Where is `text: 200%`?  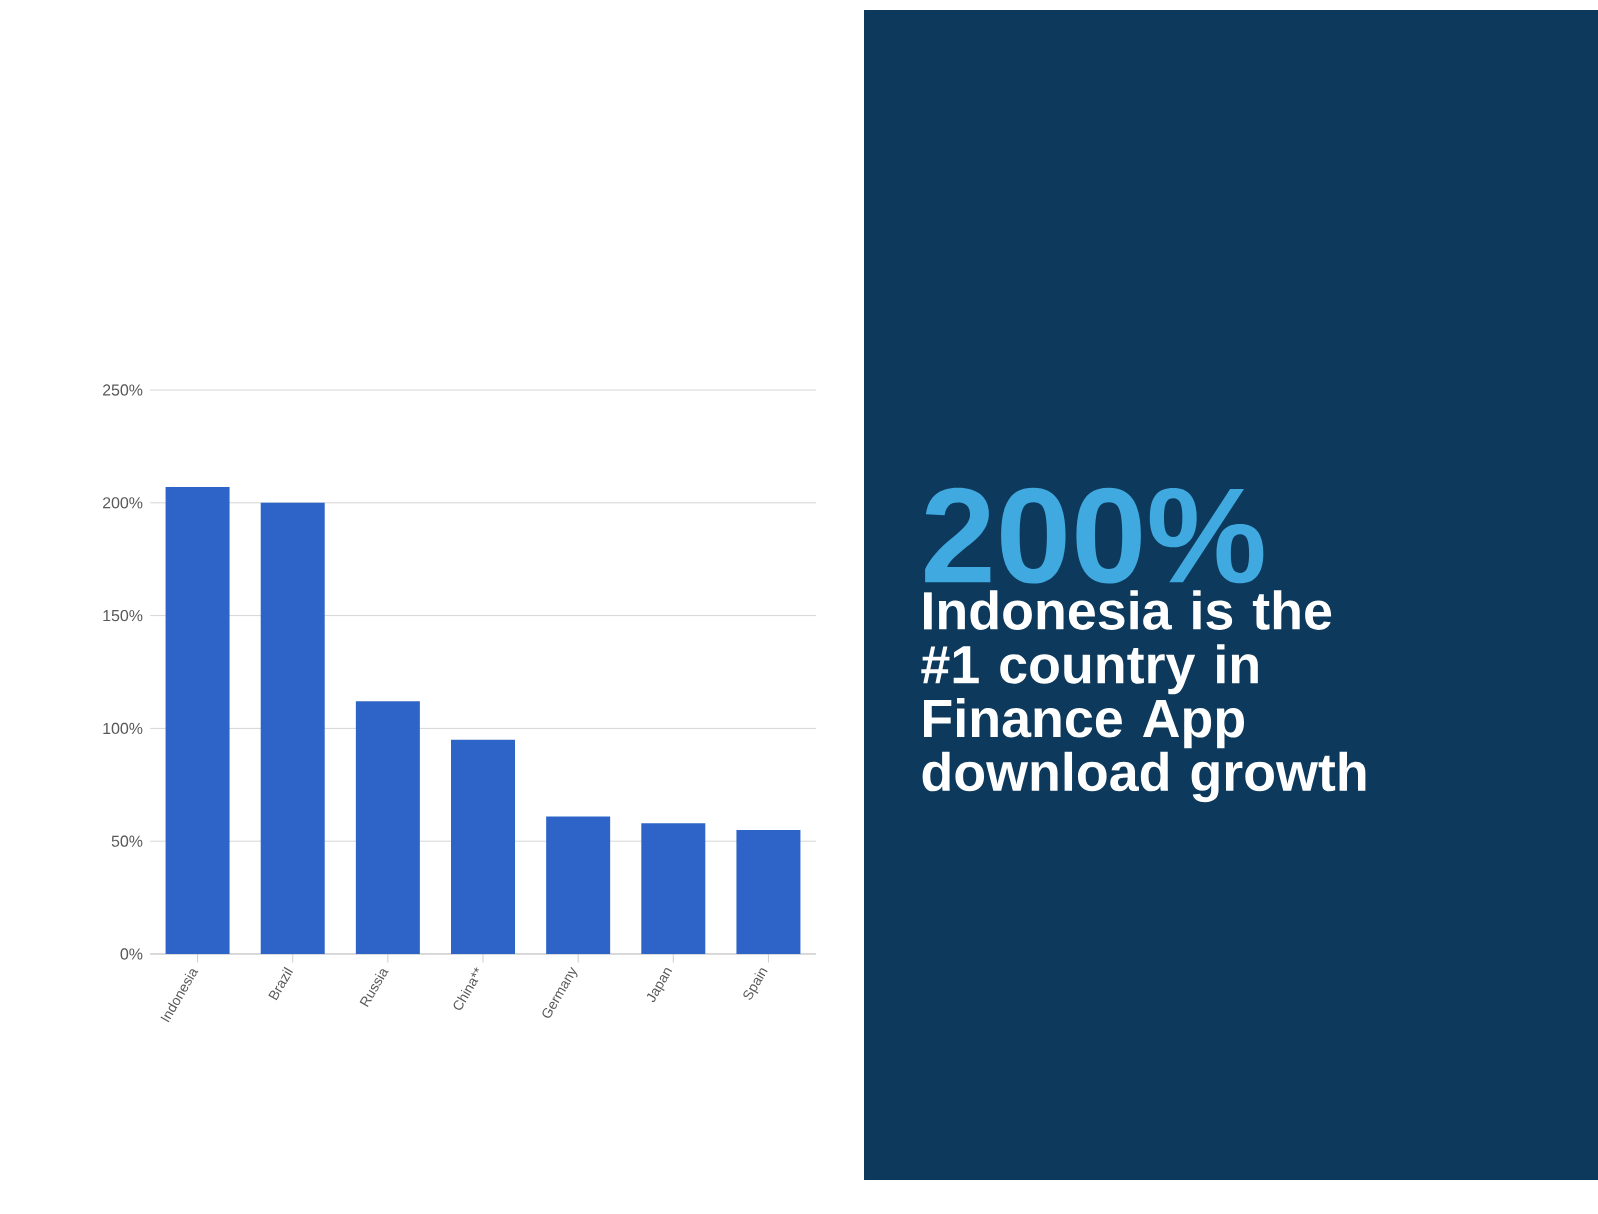
text: 200% is located at coordinates (1094, 535).